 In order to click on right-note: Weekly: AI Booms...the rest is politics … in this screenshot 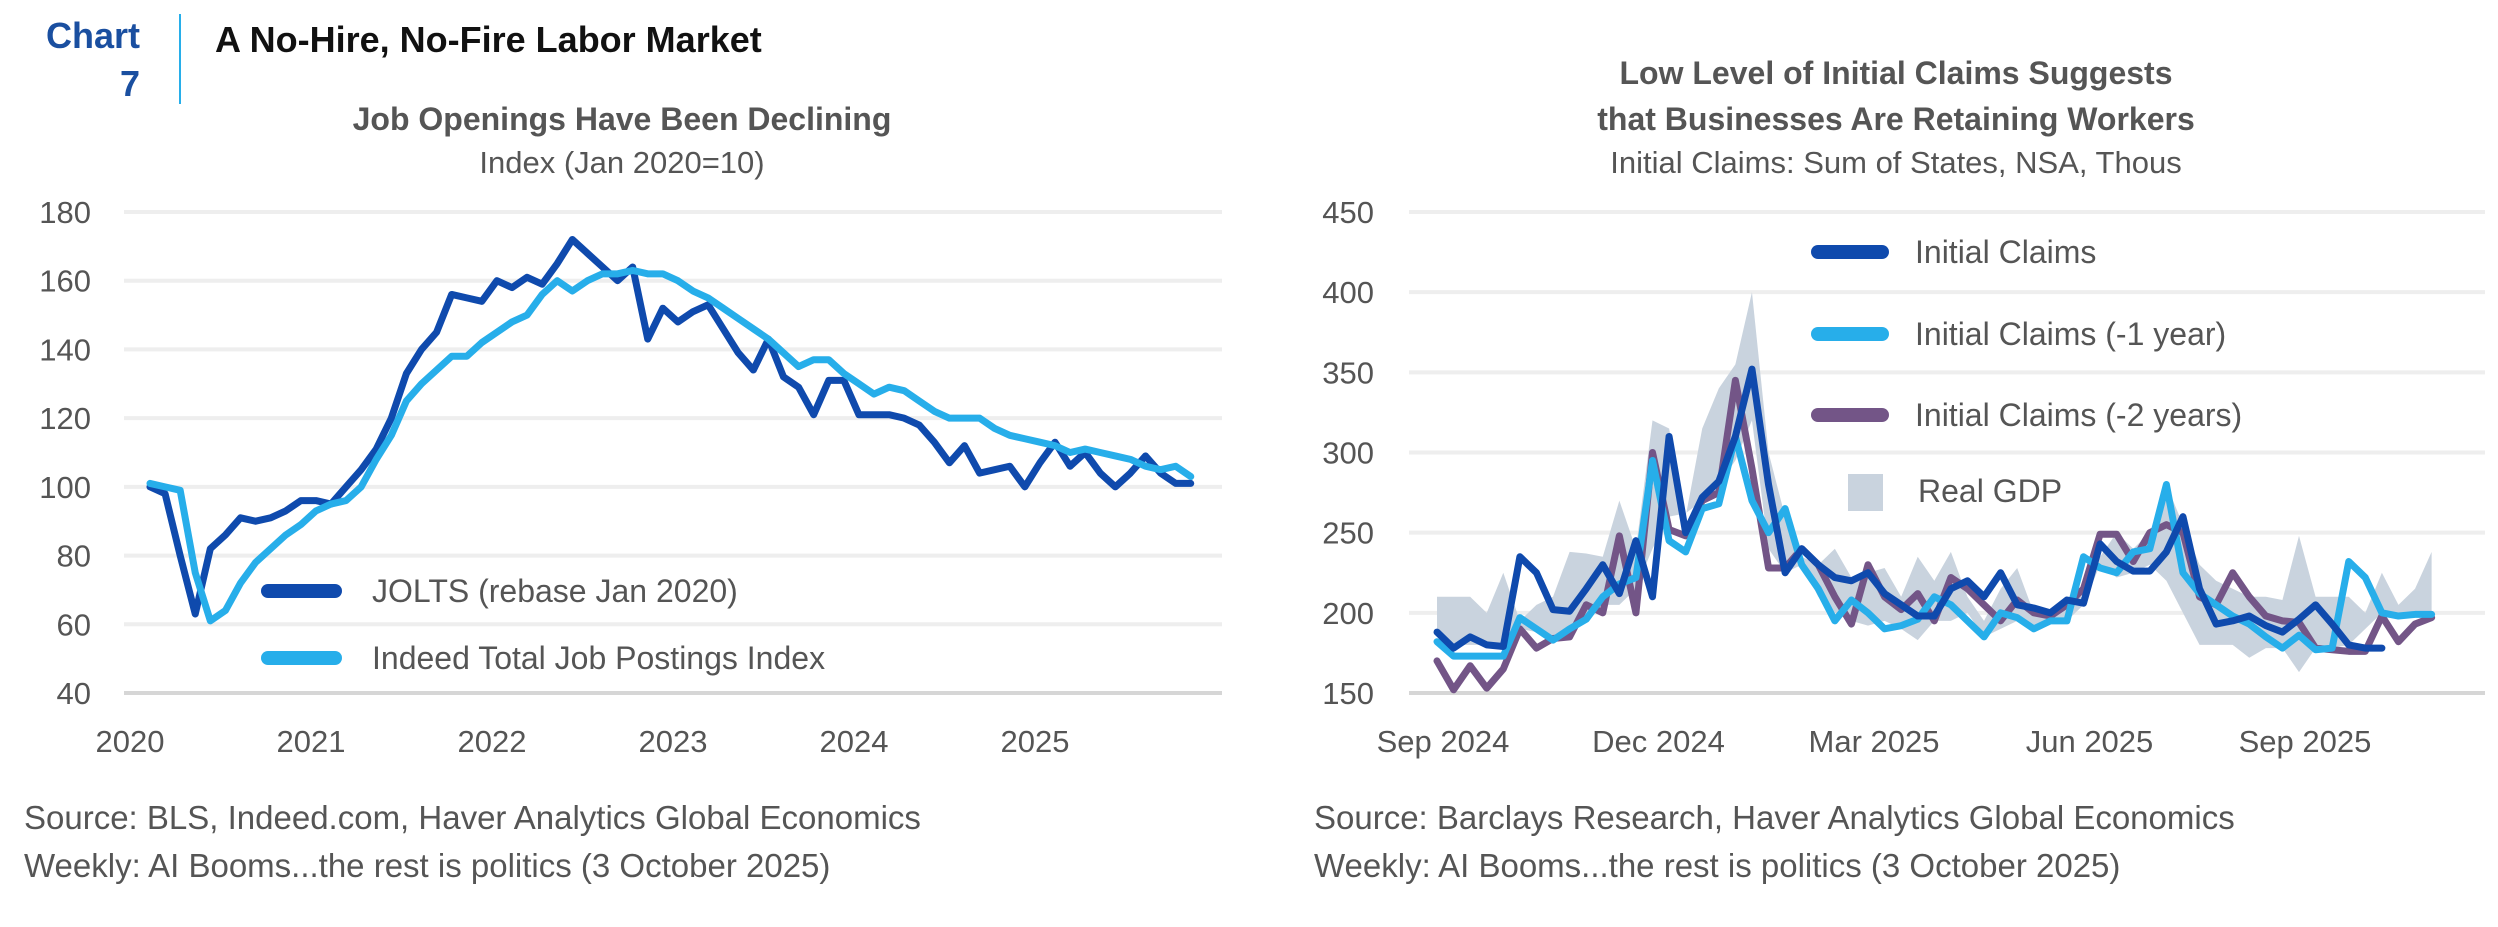, I will do `click(1717, 865)`.